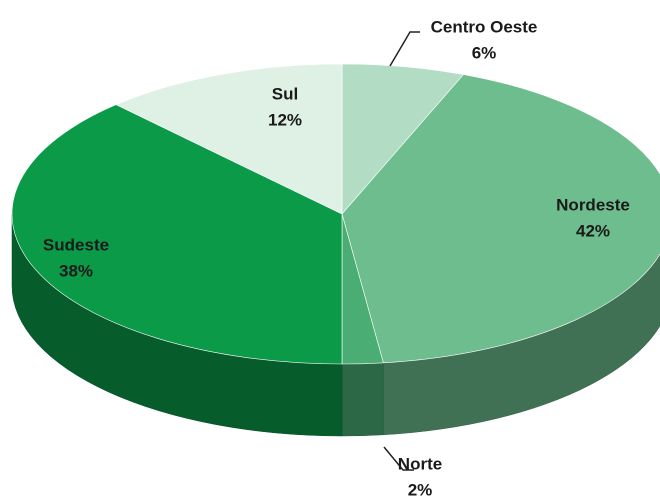 This screenshot has height=497, width=660. Describe the element at coordinates (420, 463) in the screenshot. I see `category-label: Norte` at that location.